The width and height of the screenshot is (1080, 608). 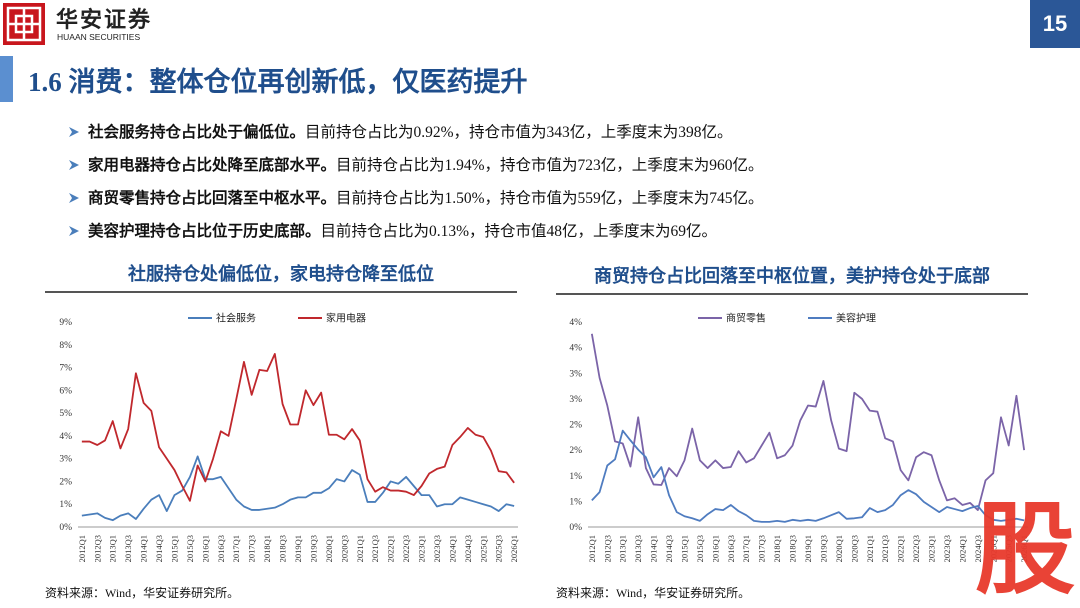 What do you see at coordinates (519, 231) in the screenshot?
I see `bullet-text: 目前持仓占比为0.13%，持仓市值48亿，上季度末为69亿。` at bounding box center [519, 231].